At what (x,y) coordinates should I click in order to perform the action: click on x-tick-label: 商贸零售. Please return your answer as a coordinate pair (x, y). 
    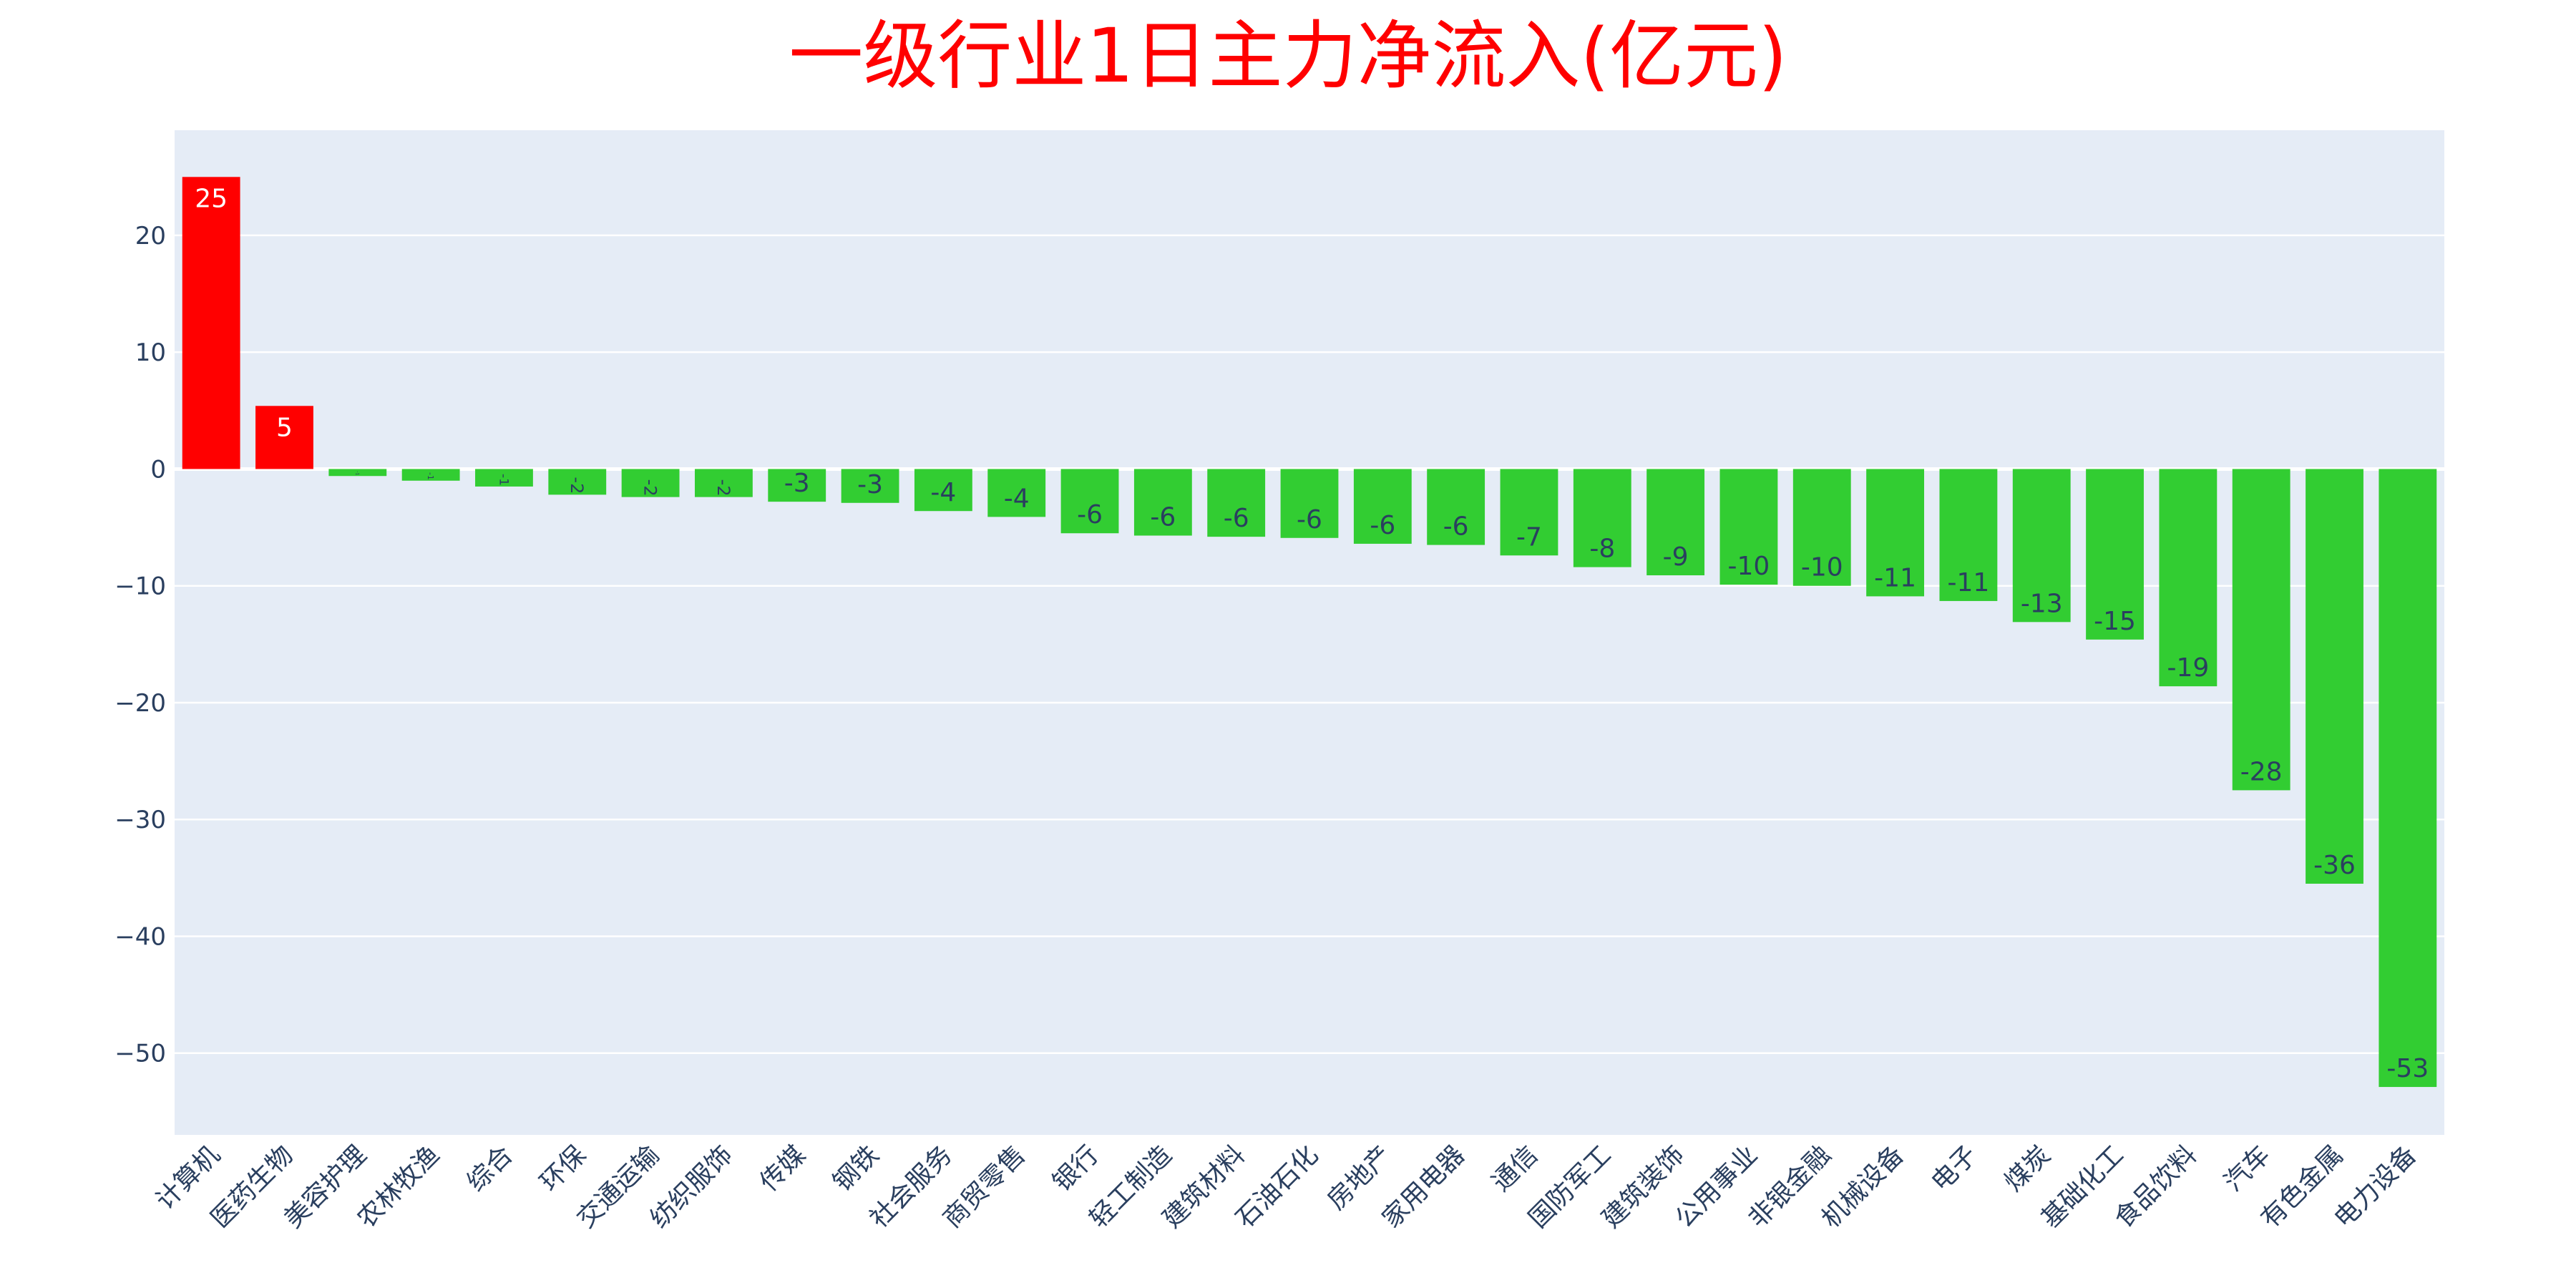
    Looking at the image, I should click on (984, 1187).